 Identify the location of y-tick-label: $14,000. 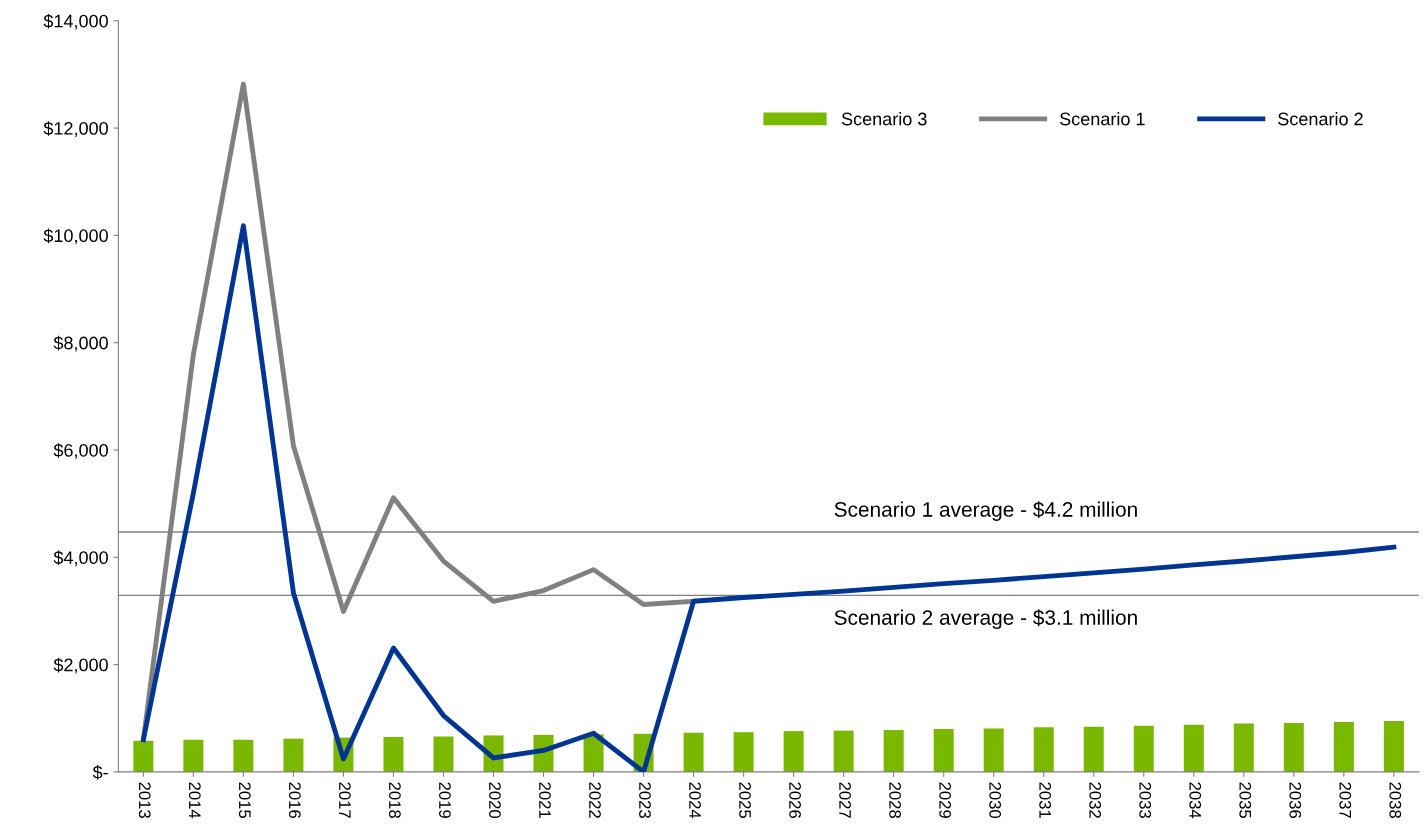
(75, 21).